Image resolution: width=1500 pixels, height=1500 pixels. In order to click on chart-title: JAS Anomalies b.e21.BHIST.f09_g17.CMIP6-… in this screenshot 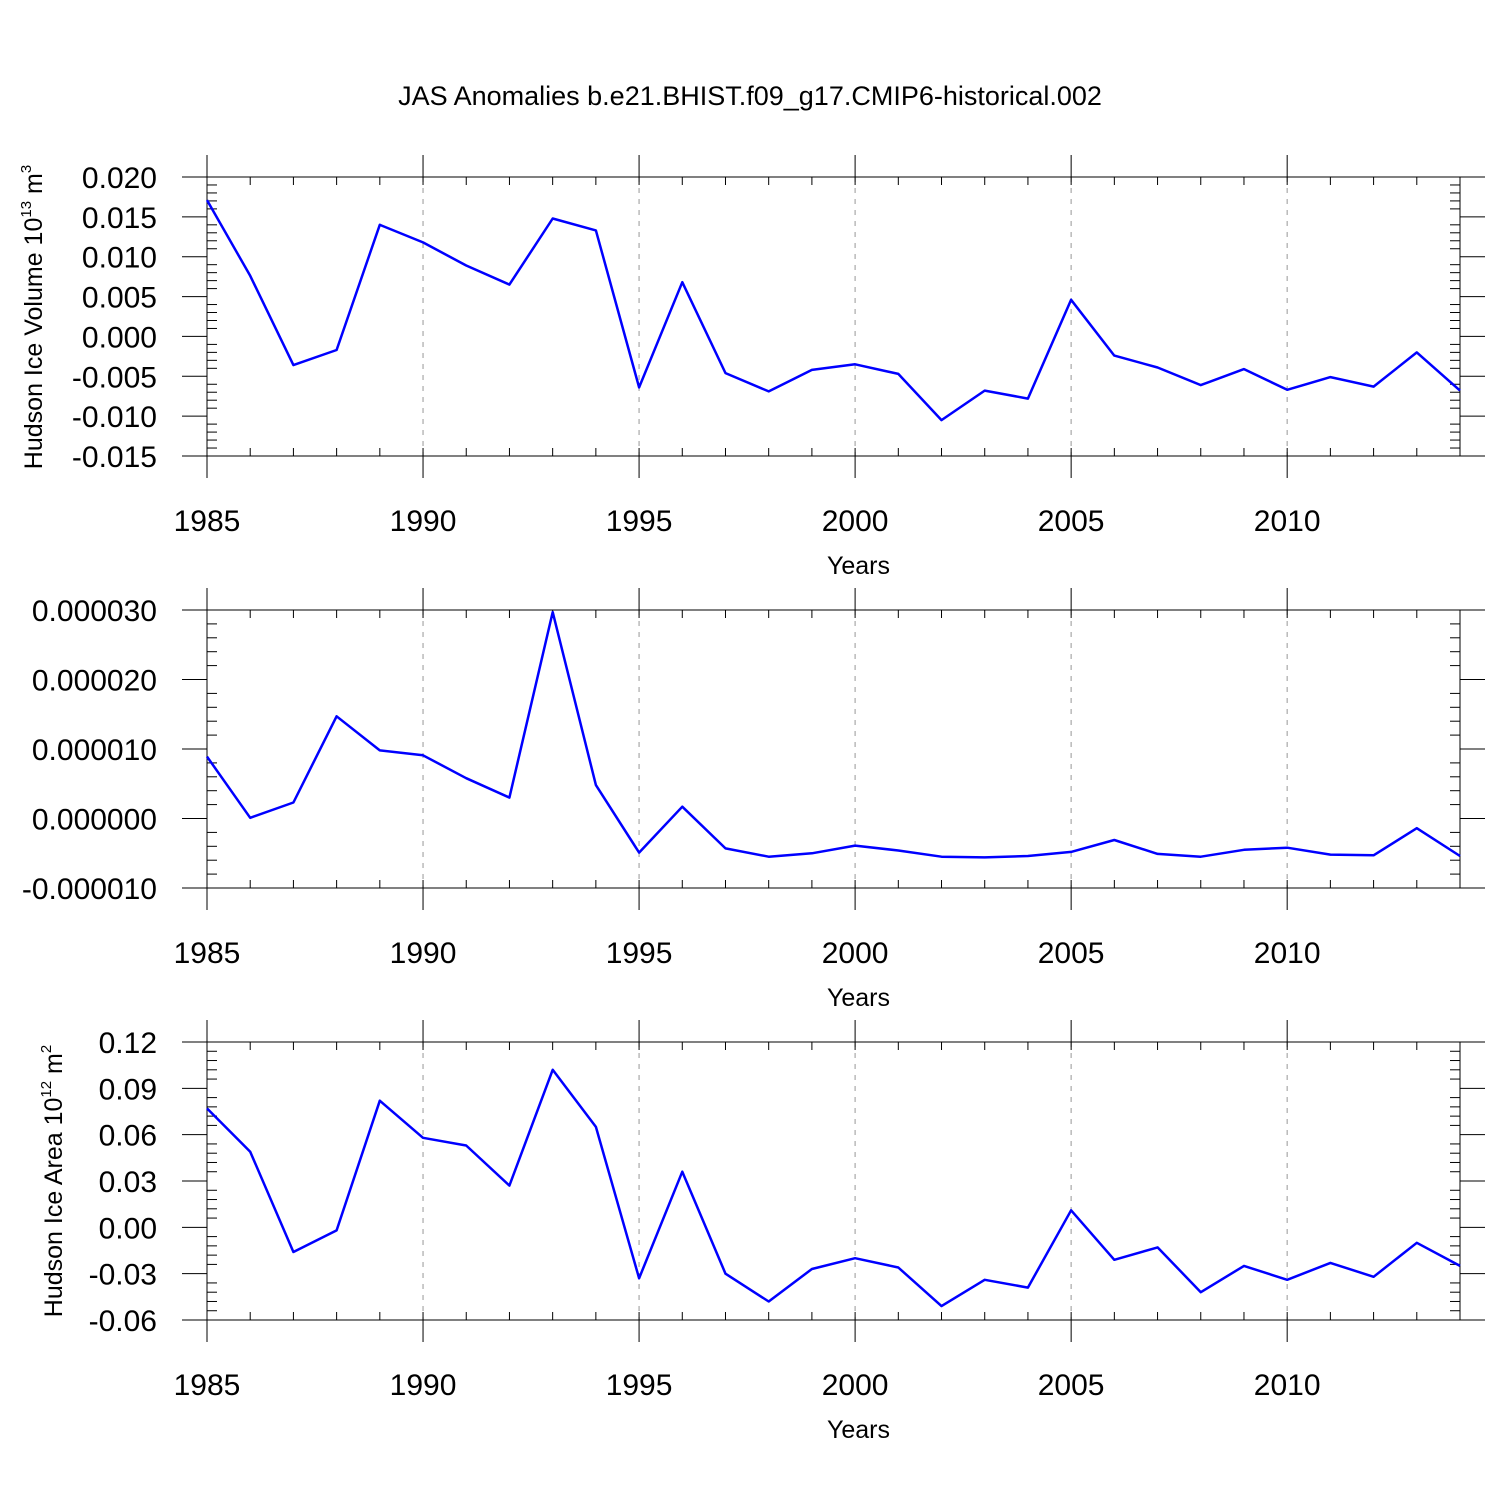, I will do `click(750, 96)`.